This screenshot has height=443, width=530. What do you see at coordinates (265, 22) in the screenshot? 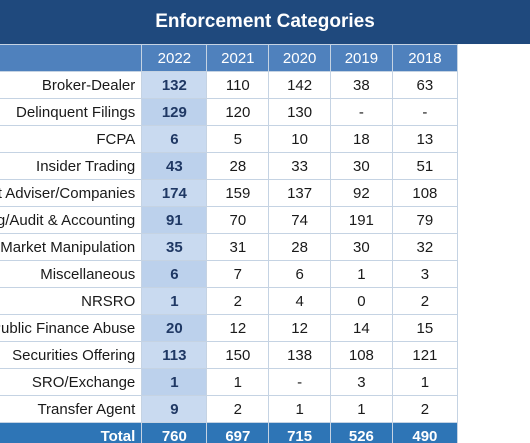
I see `table-title: Enforcement Categories` at bounding box center [265, 22].